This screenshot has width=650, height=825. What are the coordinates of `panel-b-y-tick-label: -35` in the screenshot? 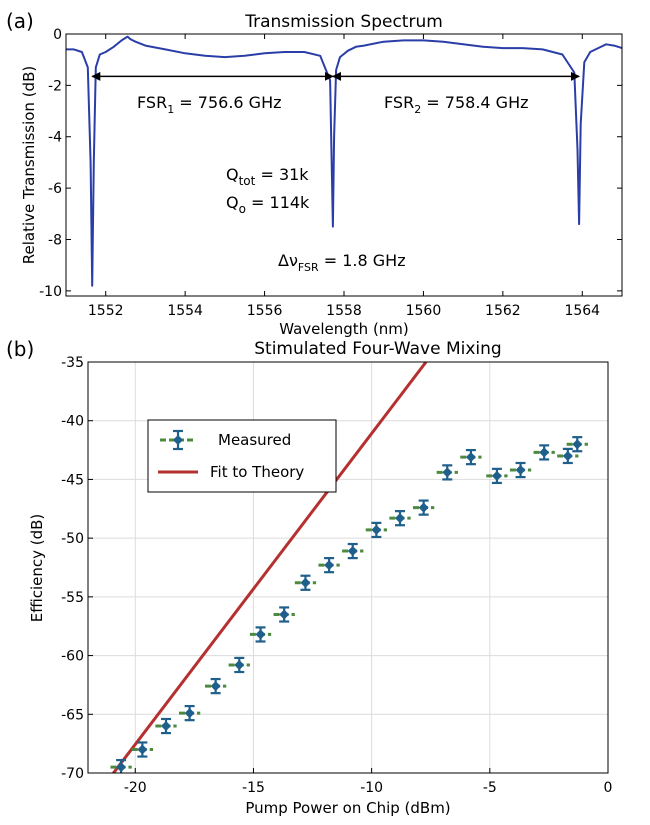 It's located at (72, 363).